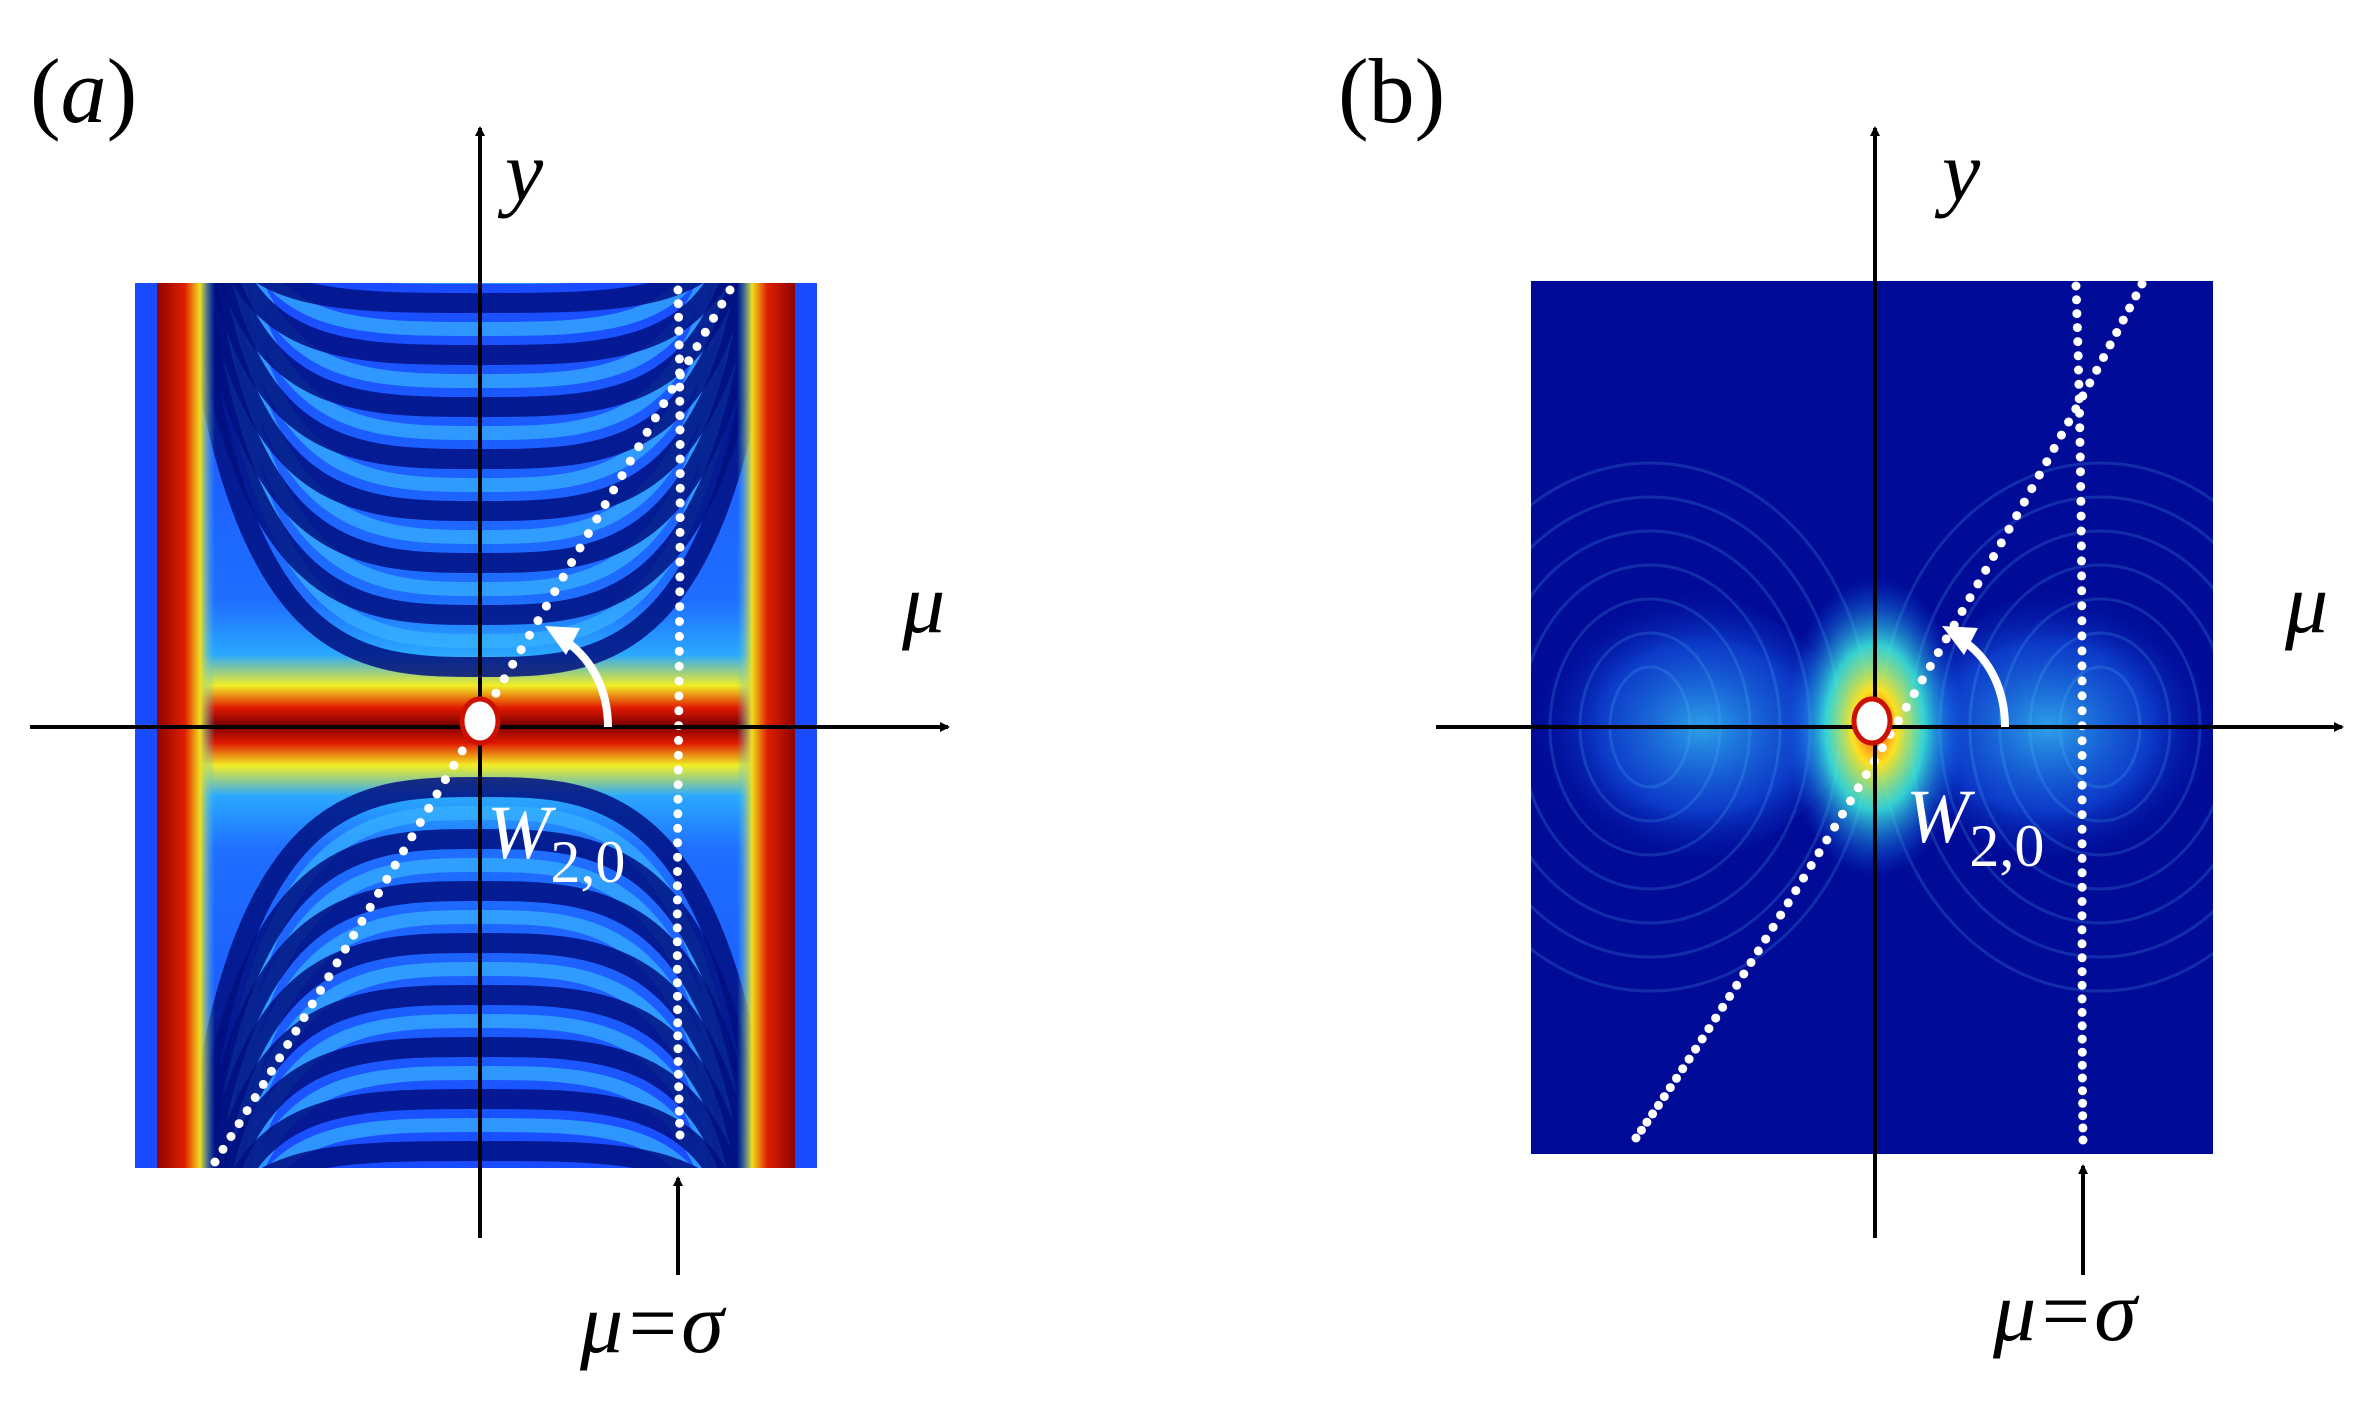  I want to click on panel-b-x-axis-label: μ, so click(2306, 603).